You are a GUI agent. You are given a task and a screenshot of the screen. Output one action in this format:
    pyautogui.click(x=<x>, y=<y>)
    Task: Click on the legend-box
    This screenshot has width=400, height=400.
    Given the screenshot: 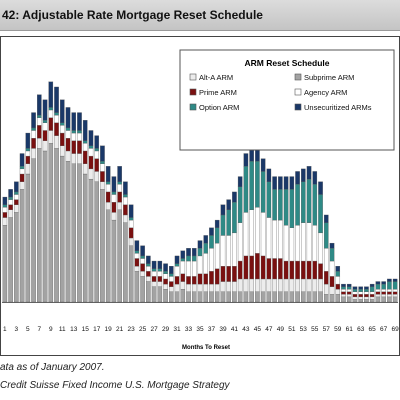 What is the action you would take?
    pyautogui.click(x=287, y=100)
    